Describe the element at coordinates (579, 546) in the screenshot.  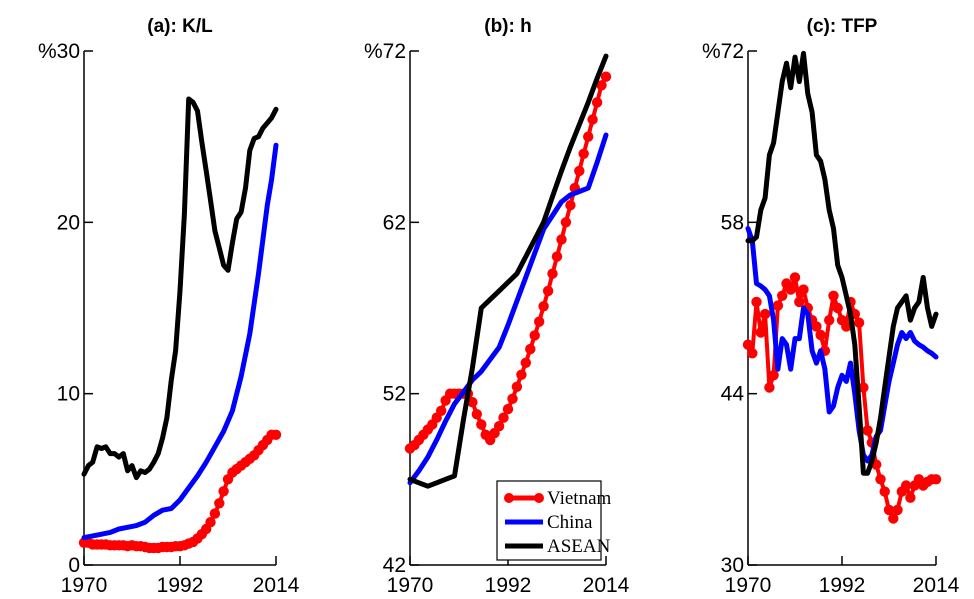
I see `legend-label: ASEAN` at that location.